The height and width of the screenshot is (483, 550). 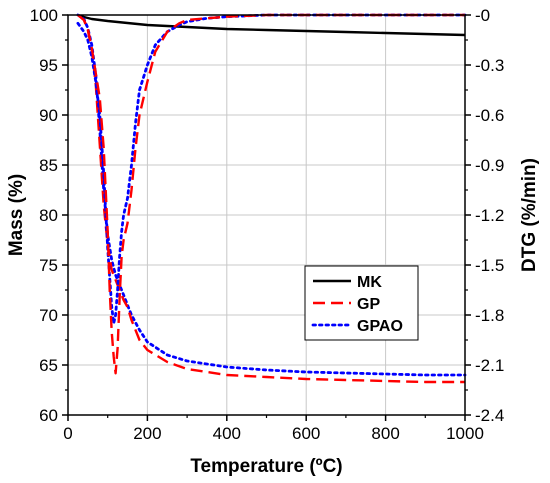 What do you see at coordinates (489, 265) in the screenshot?
I see `y2-tick-label: -1.5` at bounding box center [489, 265].